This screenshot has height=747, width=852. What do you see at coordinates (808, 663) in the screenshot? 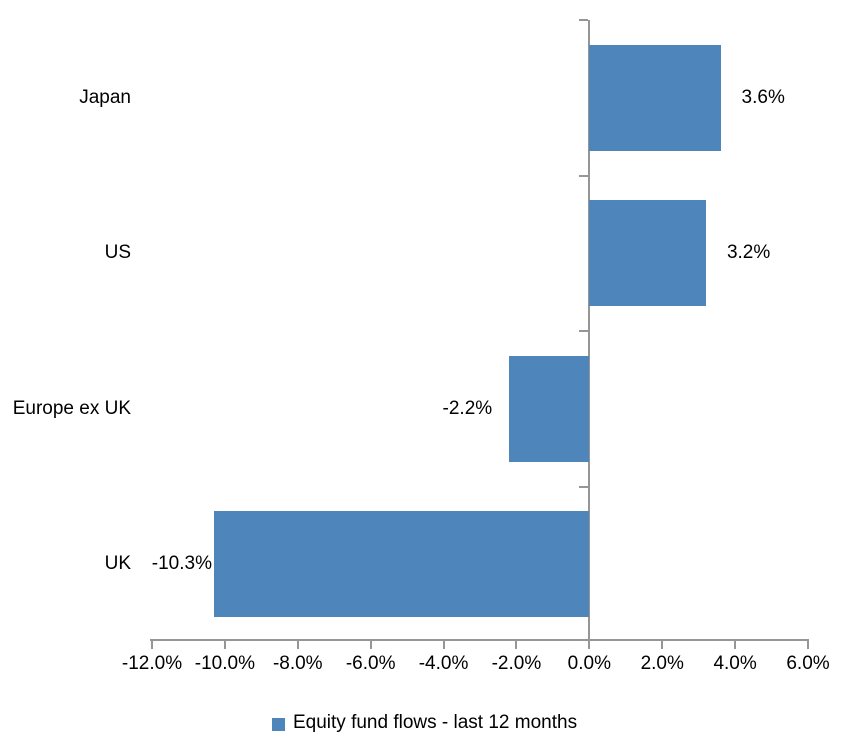
I see `x-axis-tick-label: 6.0%` at bounding box center [808, 663].